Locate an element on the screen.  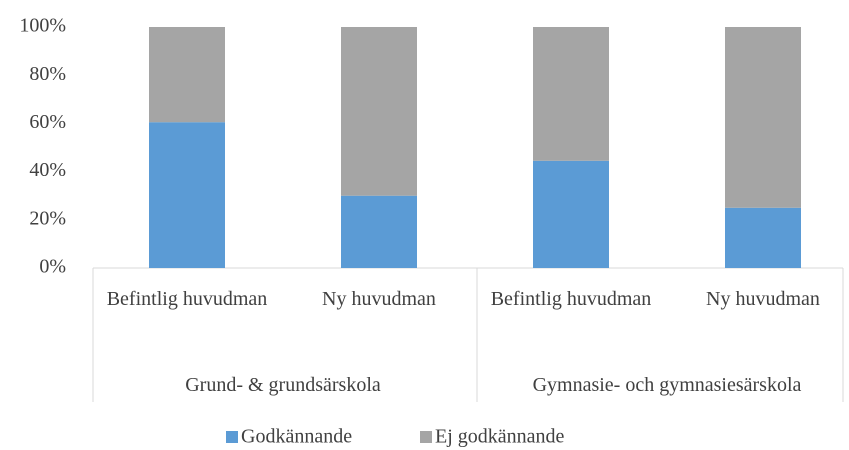
y-tick-label: 100% is located at coordinates (42, 26).